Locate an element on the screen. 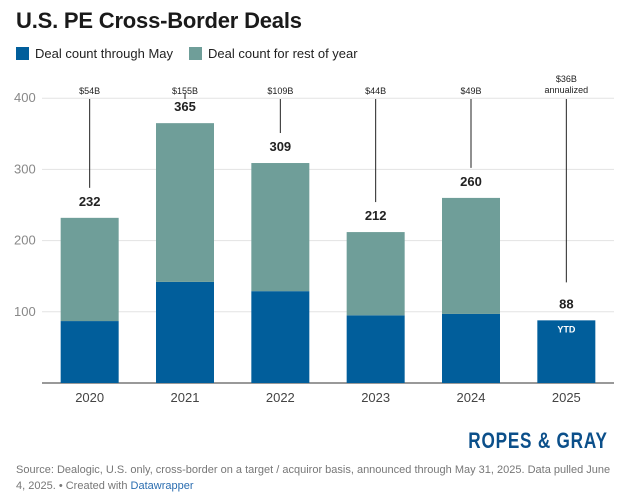 This screenshot has width=628, height=501. value-annotation-sublabel: annualized is located at coordinates (567, 90).